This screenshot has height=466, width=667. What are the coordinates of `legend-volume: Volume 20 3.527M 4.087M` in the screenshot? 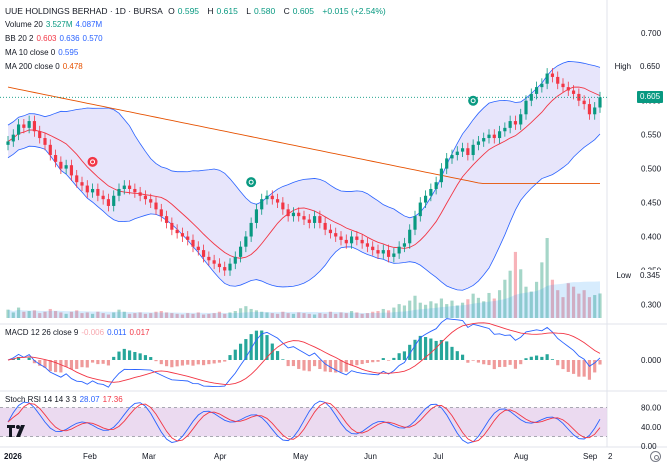 It's located at (54, 24).